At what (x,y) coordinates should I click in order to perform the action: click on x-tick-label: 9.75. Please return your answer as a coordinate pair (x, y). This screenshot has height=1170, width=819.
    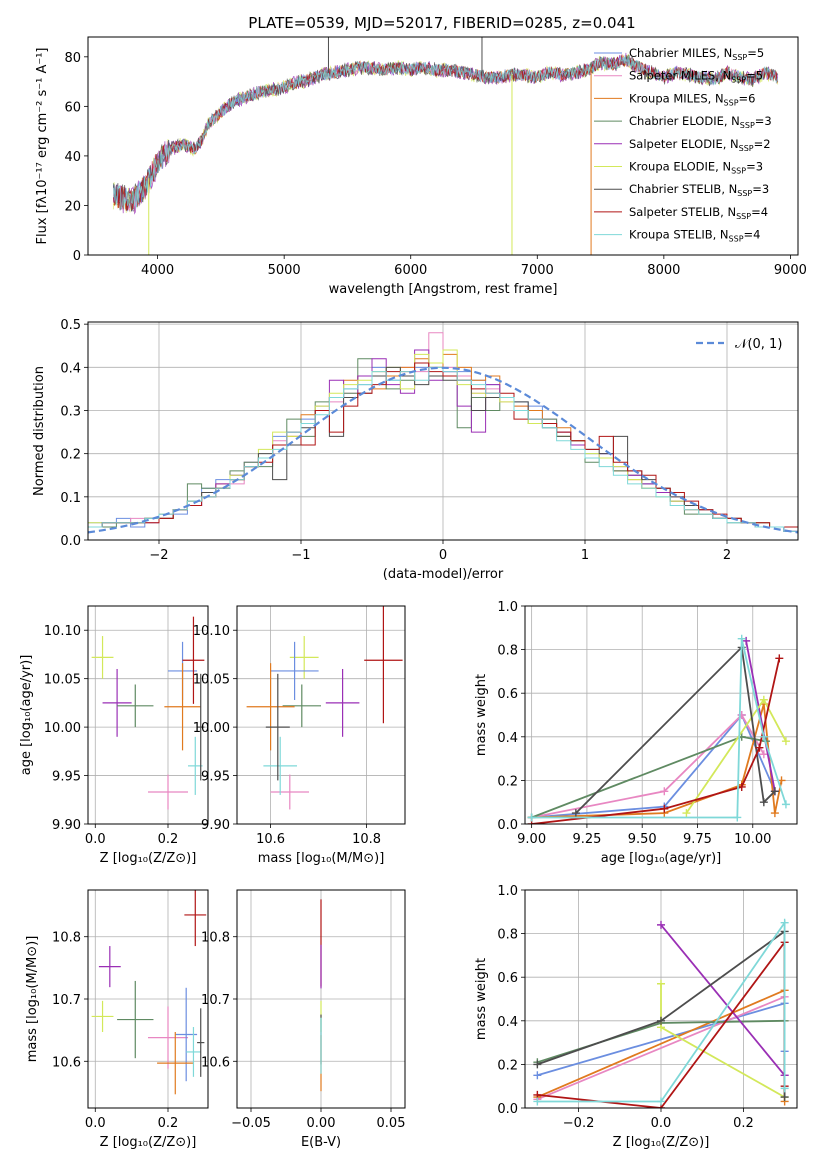
    Looking at the image, I should click on (697, 839).